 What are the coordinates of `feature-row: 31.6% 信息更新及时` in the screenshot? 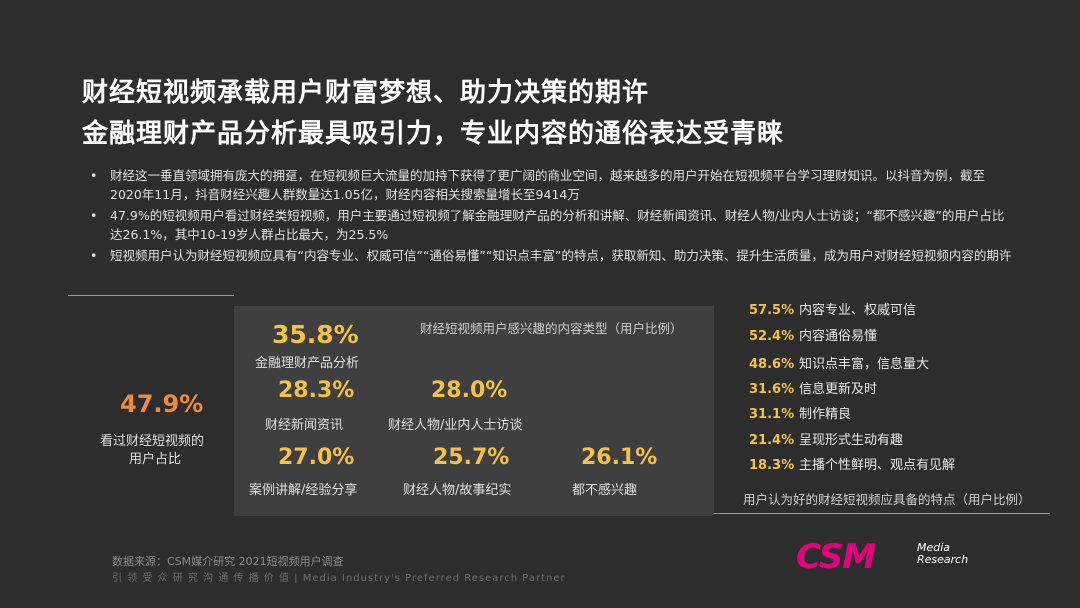 It's located at (813, 387).